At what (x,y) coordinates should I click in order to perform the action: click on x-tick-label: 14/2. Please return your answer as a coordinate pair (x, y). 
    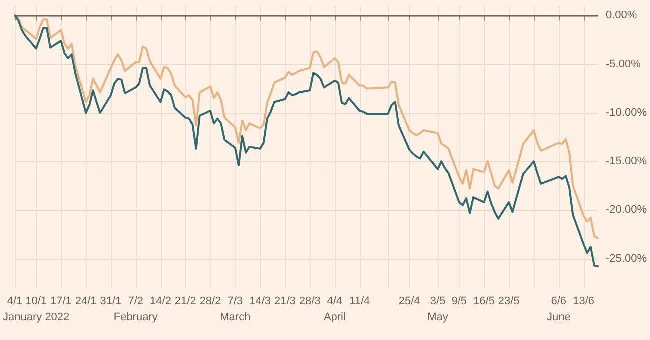
    Looking at the image, I should click on (161, 302).